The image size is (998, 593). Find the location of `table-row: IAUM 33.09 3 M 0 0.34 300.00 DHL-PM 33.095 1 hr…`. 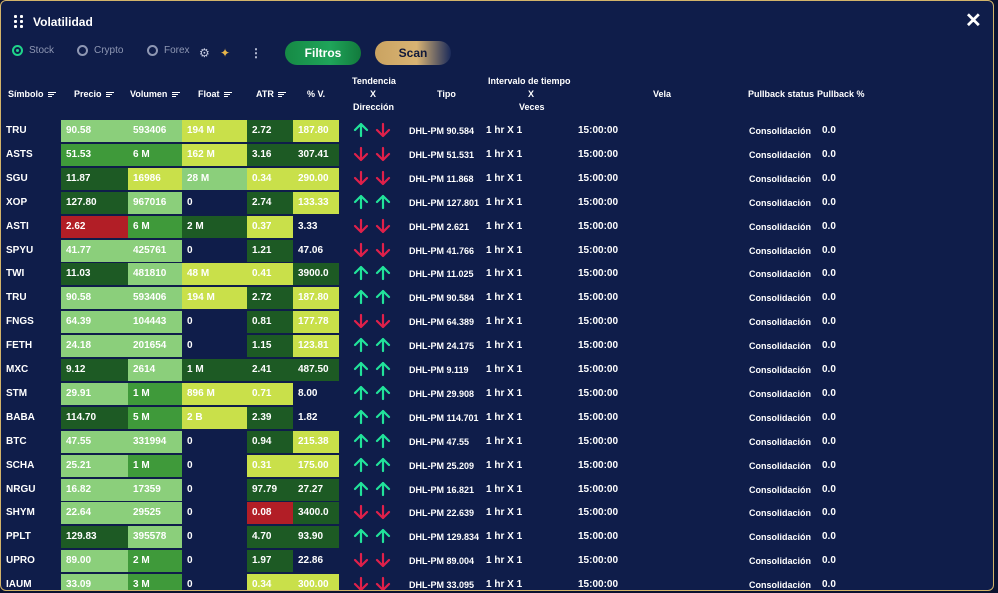

table-row: IAUM 33.09 3 M 0 0.34 300.00 DHL-PM 33.095 1 hr… is located at coordinates (497, 582).